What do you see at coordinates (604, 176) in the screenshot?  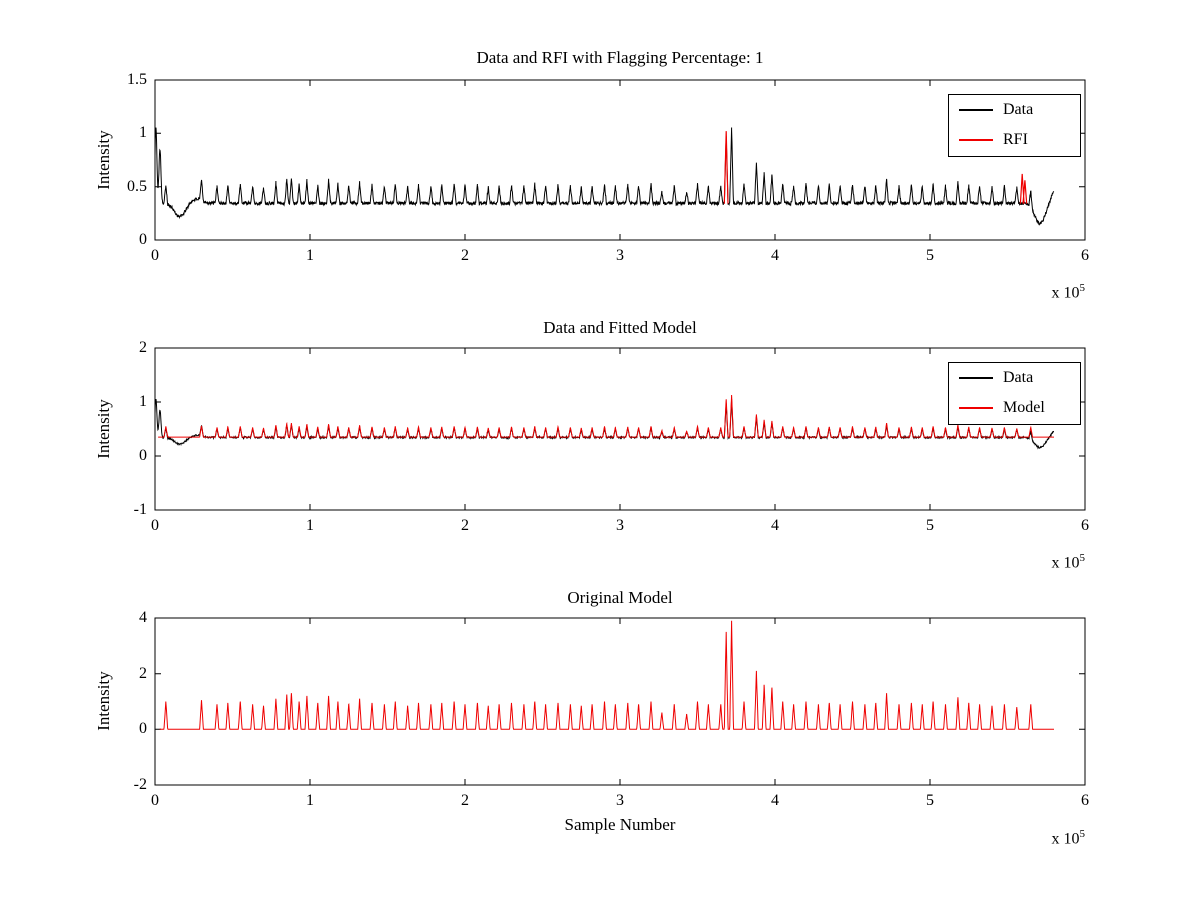 I see `data-trace-top` at bounding box center [604, 176].